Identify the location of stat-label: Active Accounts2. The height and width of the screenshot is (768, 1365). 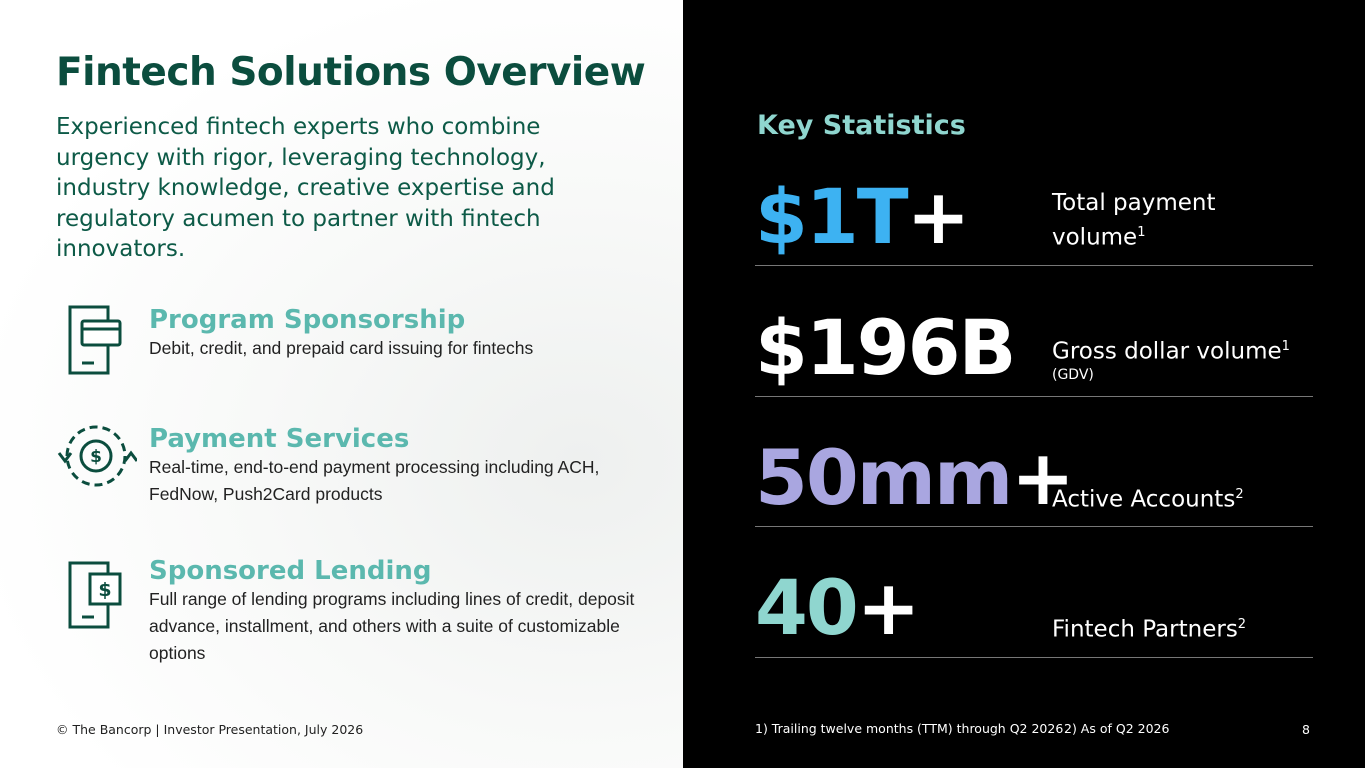
(1182, 497).